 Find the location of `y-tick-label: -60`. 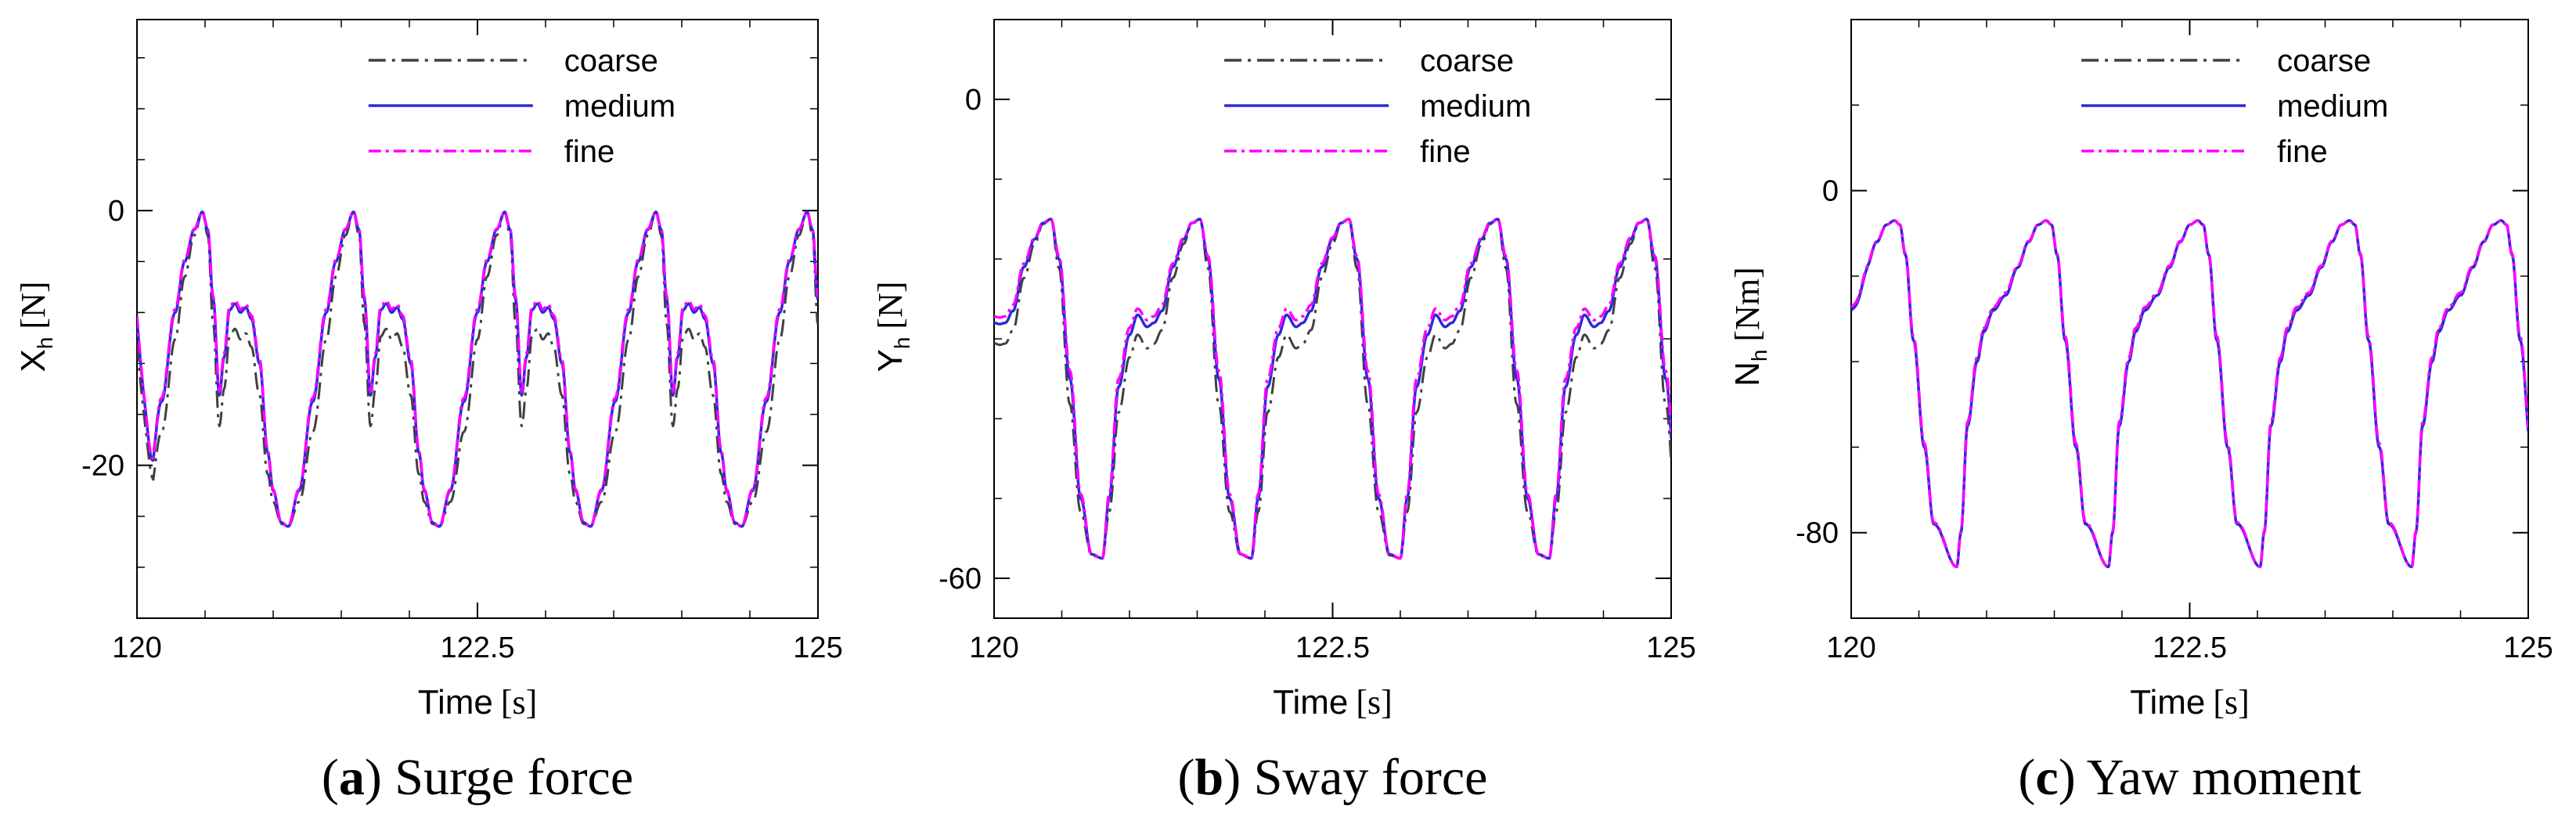

y-tick-label: -60 is located at coordinates (960, 579).